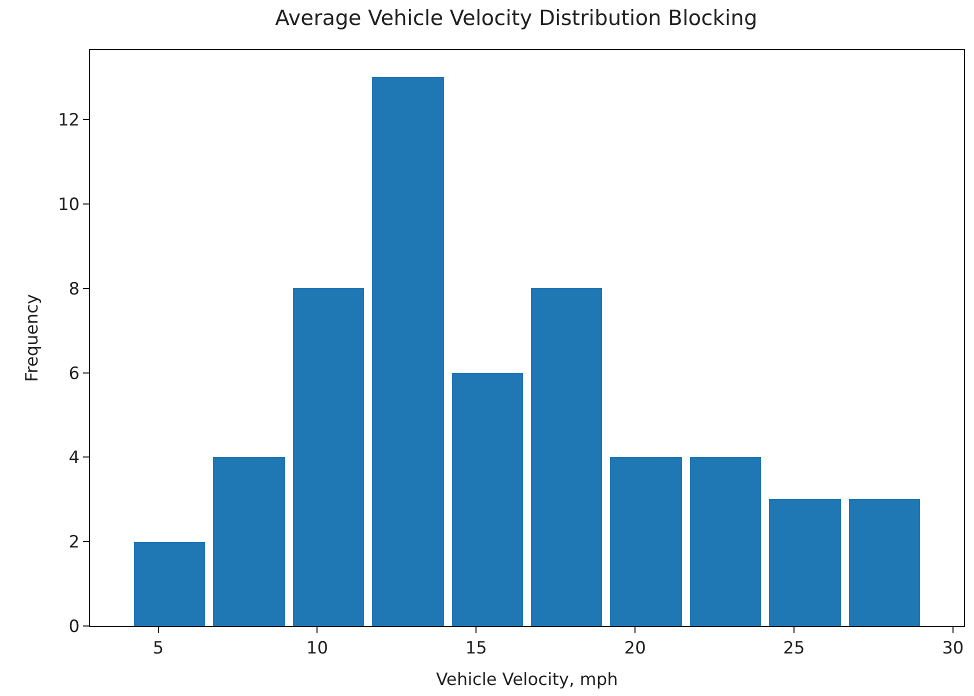  What do you see at coordinates (476, 648) in the screenshot?
I see `x-tick-label: 15` at bounding box center [476, 648].